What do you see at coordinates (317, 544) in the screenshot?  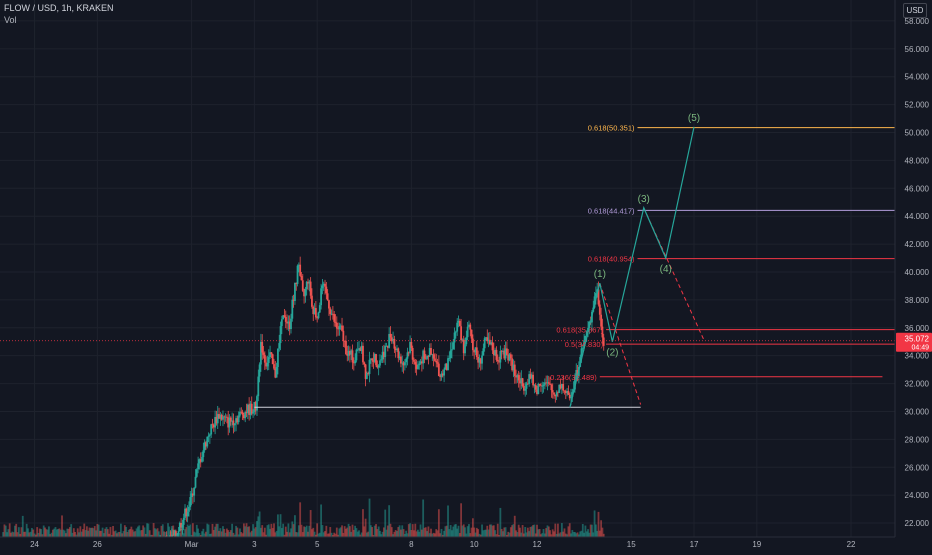 I see `time-tick-label: 5` at bounding box center [317, 544].